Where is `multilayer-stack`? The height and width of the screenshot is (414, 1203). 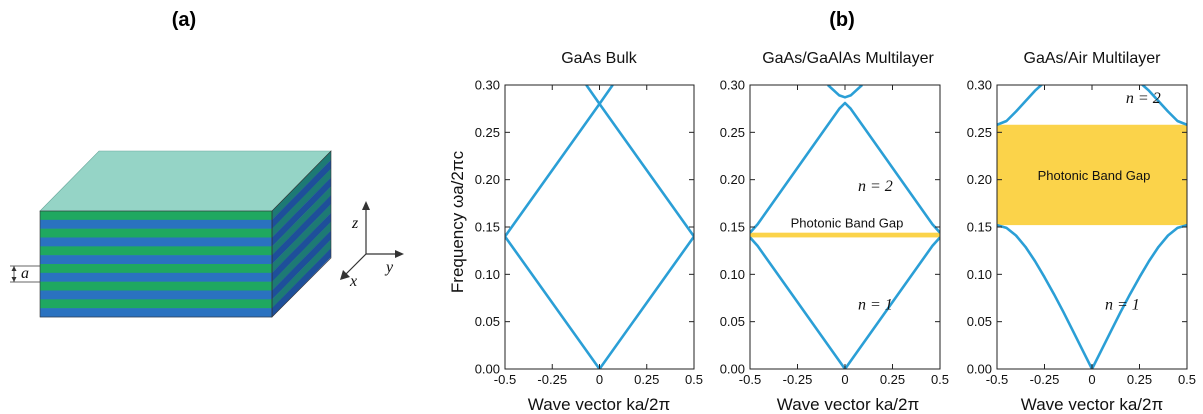
multilayer-stack is located at coordinates (185, 234).